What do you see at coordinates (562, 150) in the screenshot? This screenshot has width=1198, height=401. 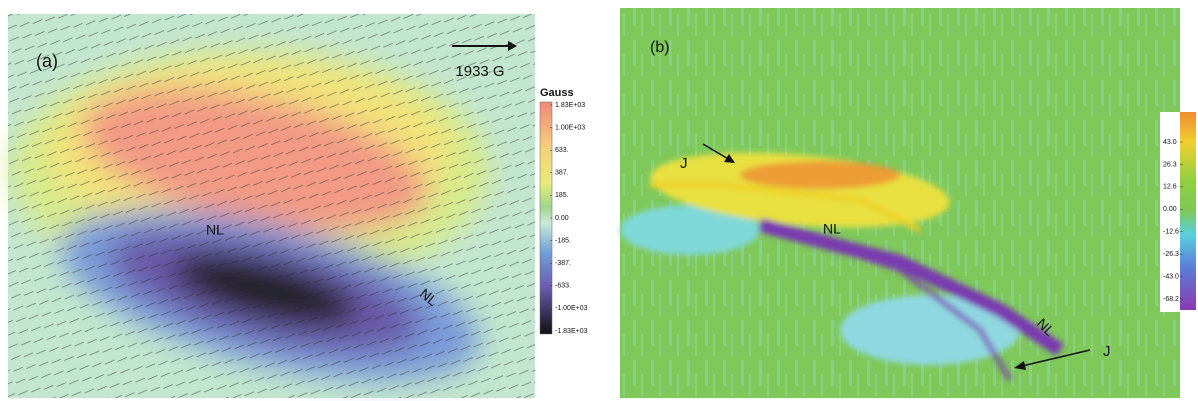 I see `colorbar-tick-label: 633.` at bounding box center [562, 150].